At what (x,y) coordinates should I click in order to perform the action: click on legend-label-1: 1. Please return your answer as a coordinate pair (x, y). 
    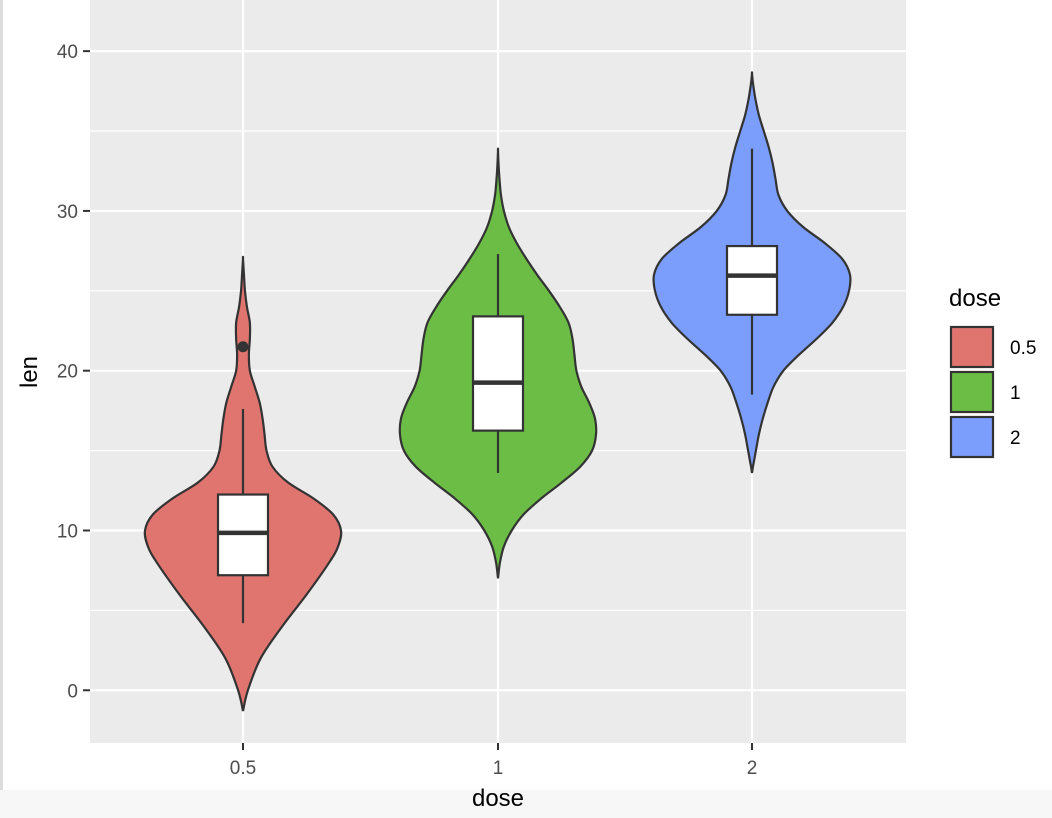
    Looking at the image, I should click on (1015, 393).